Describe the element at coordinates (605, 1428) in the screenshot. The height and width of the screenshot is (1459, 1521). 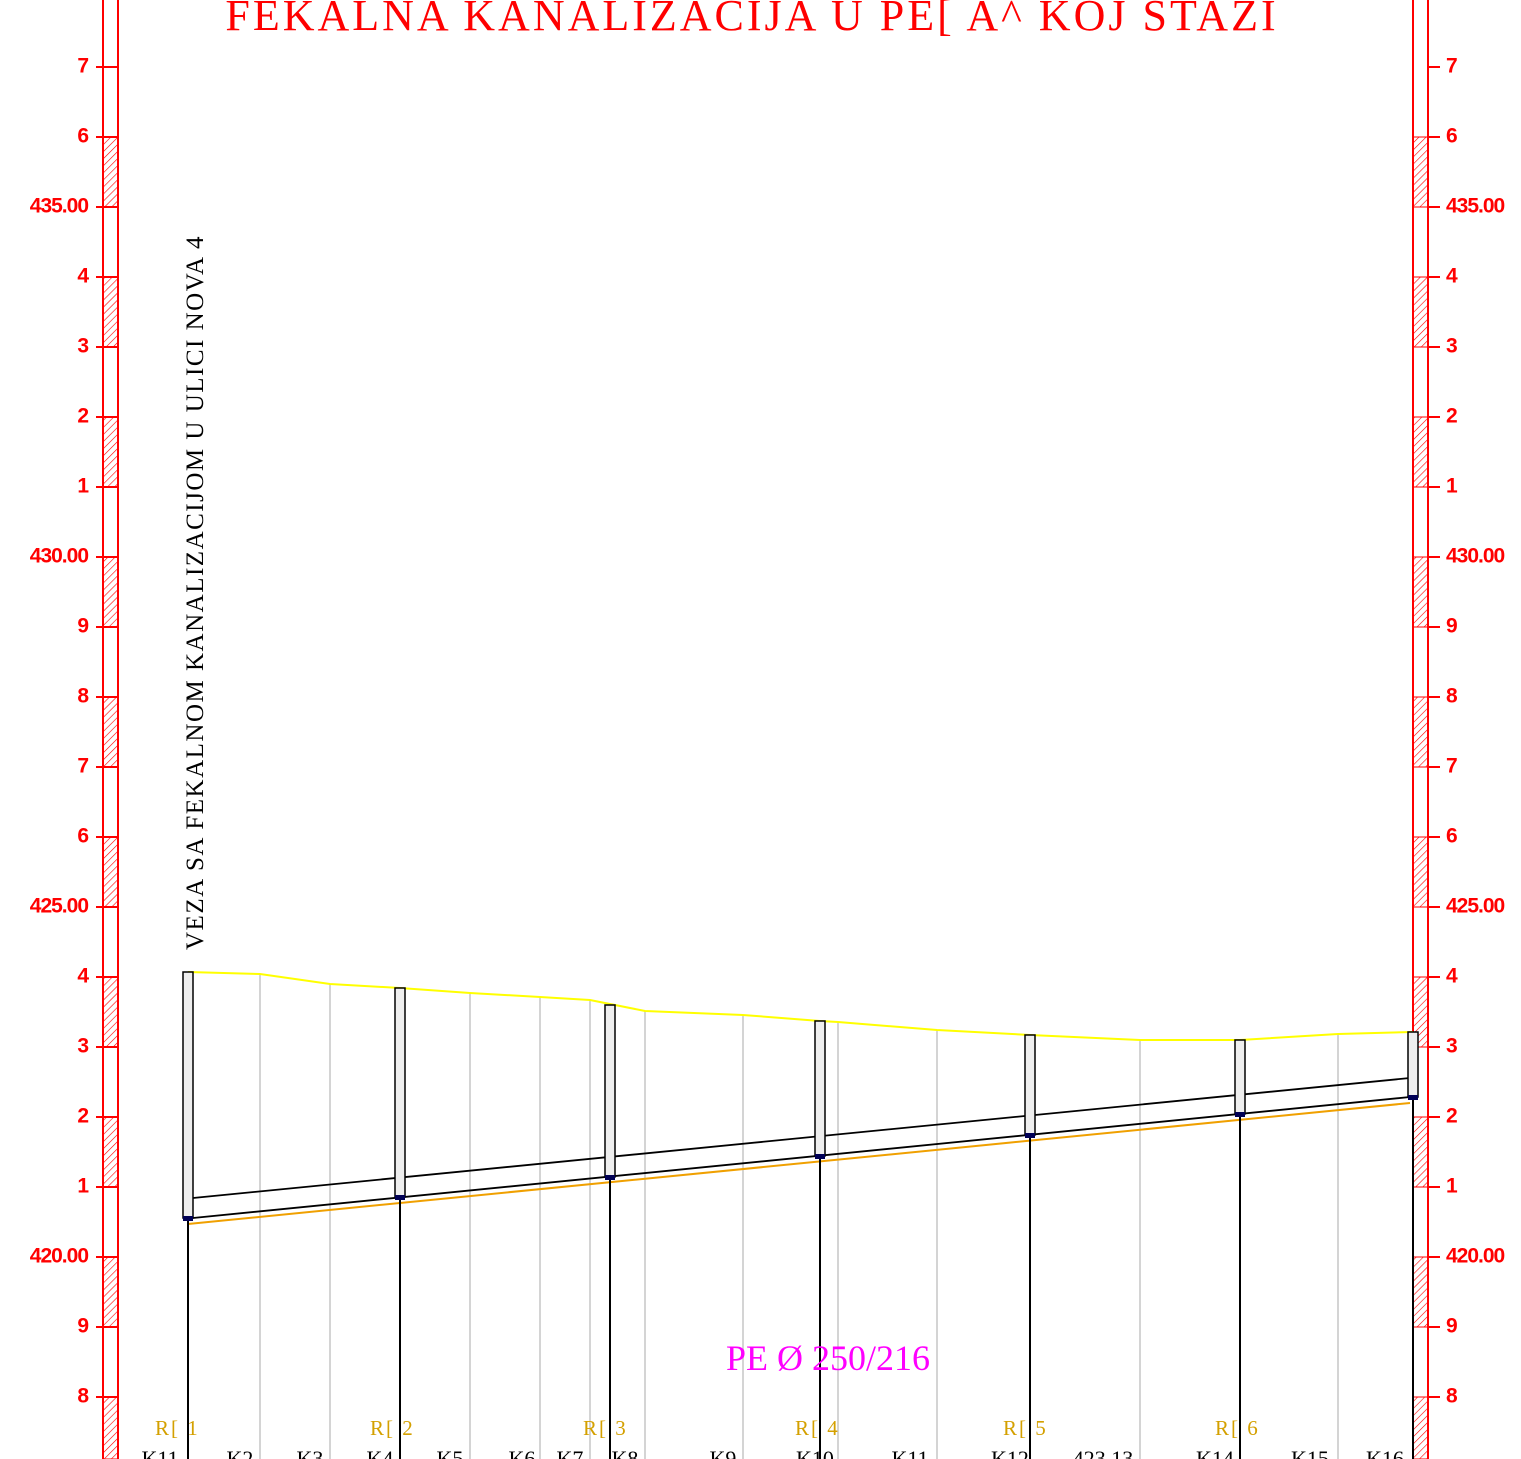
I see `manhole-label: R[ 3` at that location.